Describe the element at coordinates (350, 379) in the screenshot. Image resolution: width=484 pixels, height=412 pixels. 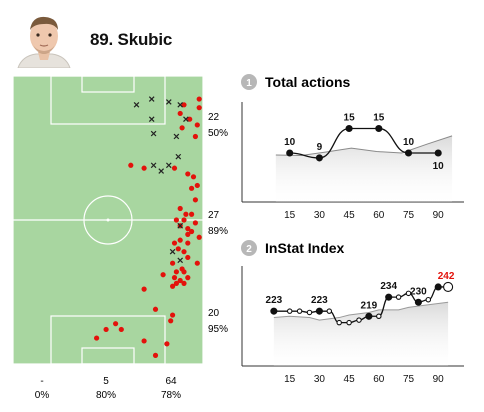
I see `instat-index-x-tick-label: 45` at that location.